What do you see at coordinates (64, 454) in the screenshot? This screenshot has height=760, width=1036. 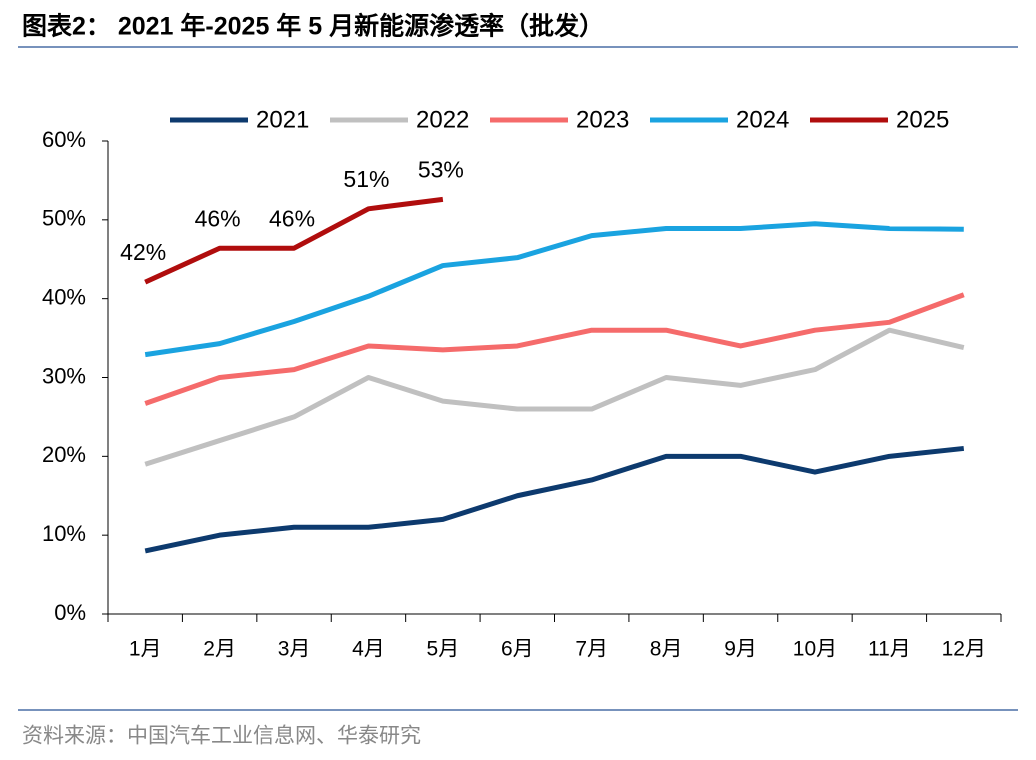 I see `y-tick-label: 20%` at bounding box center [64, 454].